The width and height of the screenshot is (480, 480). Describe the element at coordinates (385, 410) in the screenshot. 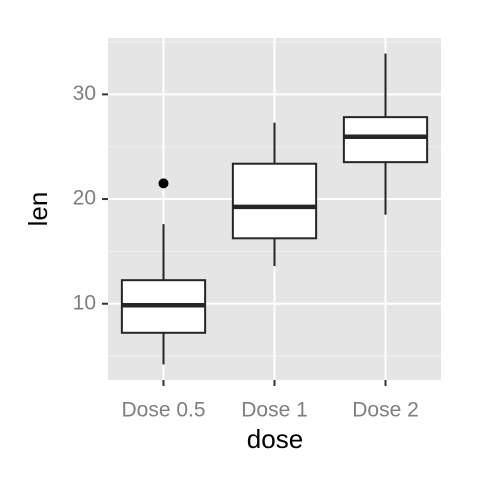

I see `x-tick-label: Dose 2` at that location.